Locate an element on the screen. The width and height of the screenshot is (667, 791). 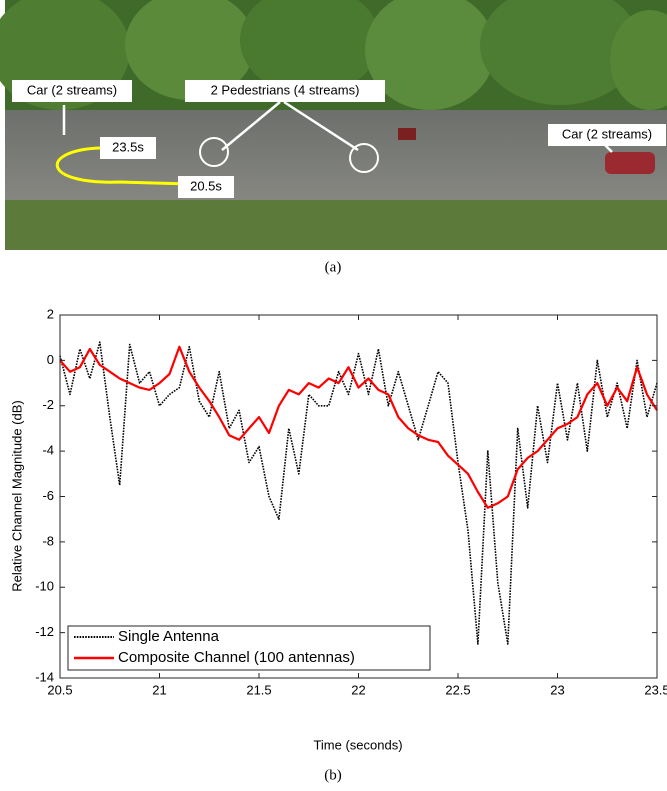
caption: (a) is located at coordinates (333, 267).